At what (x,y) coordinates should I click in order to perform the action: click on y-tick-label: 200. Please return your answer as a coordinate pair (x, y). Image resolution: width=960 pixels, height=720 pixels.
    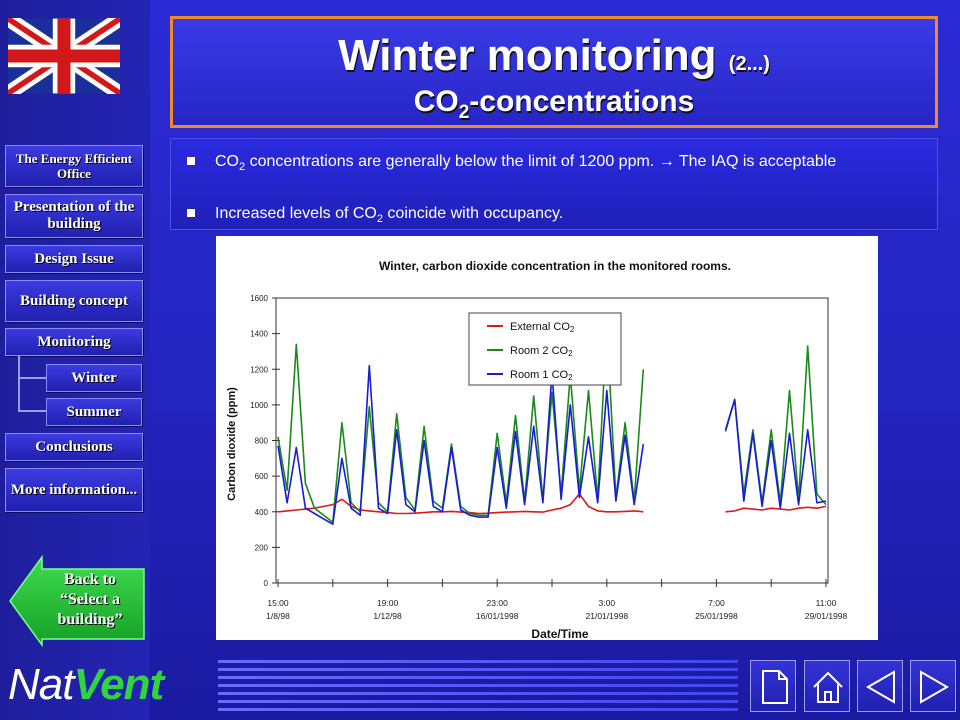
    Looking at the image, I should click on (262, 547).